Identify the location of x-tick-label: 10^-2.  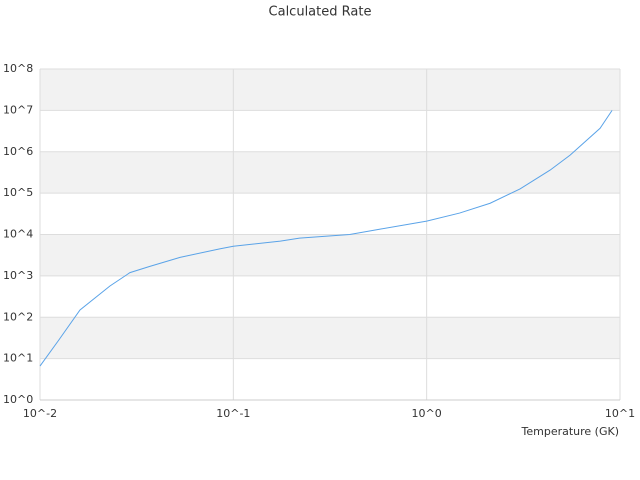
(40, 413).